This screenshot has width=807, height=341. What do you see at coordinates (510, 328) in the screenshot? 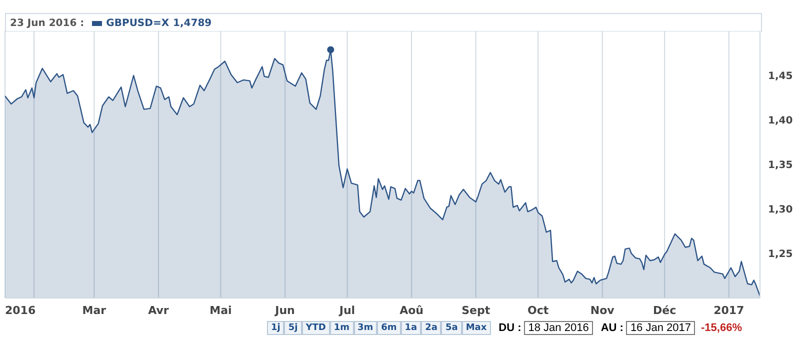
I see `text: DU :` at bounding box center [510, 328].